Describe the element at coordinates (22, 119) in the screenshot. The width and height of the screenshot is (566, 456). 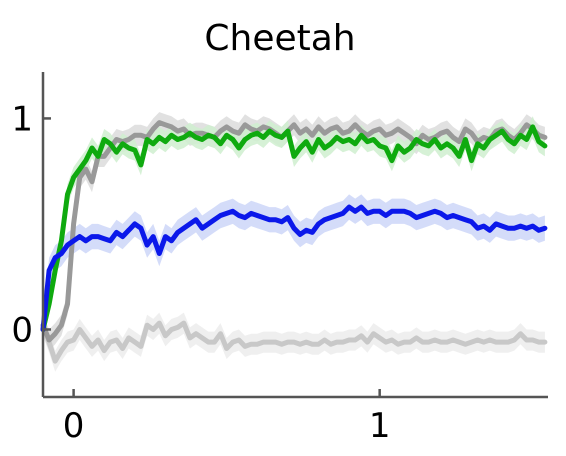
I see `y-tick-label: 1` at that location.